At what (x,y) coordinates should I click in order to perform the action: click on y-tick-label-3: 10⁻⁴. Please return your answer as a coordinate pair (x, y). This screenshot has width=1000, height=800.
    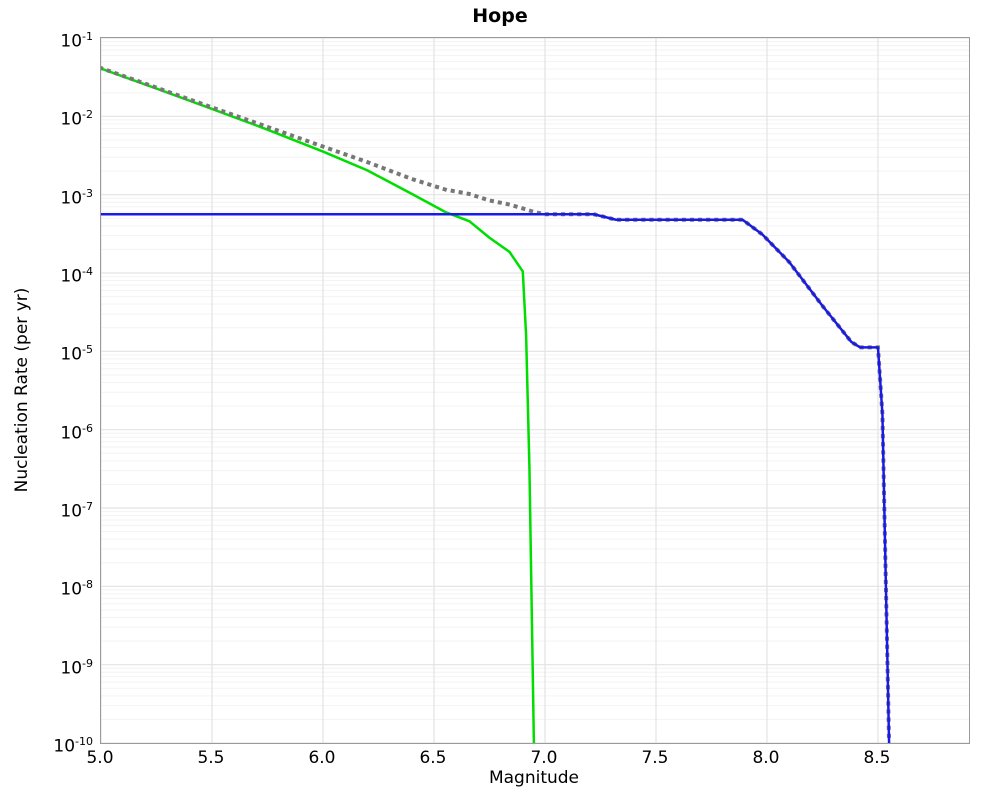
    Looking at the image, I should click on (76, 276).